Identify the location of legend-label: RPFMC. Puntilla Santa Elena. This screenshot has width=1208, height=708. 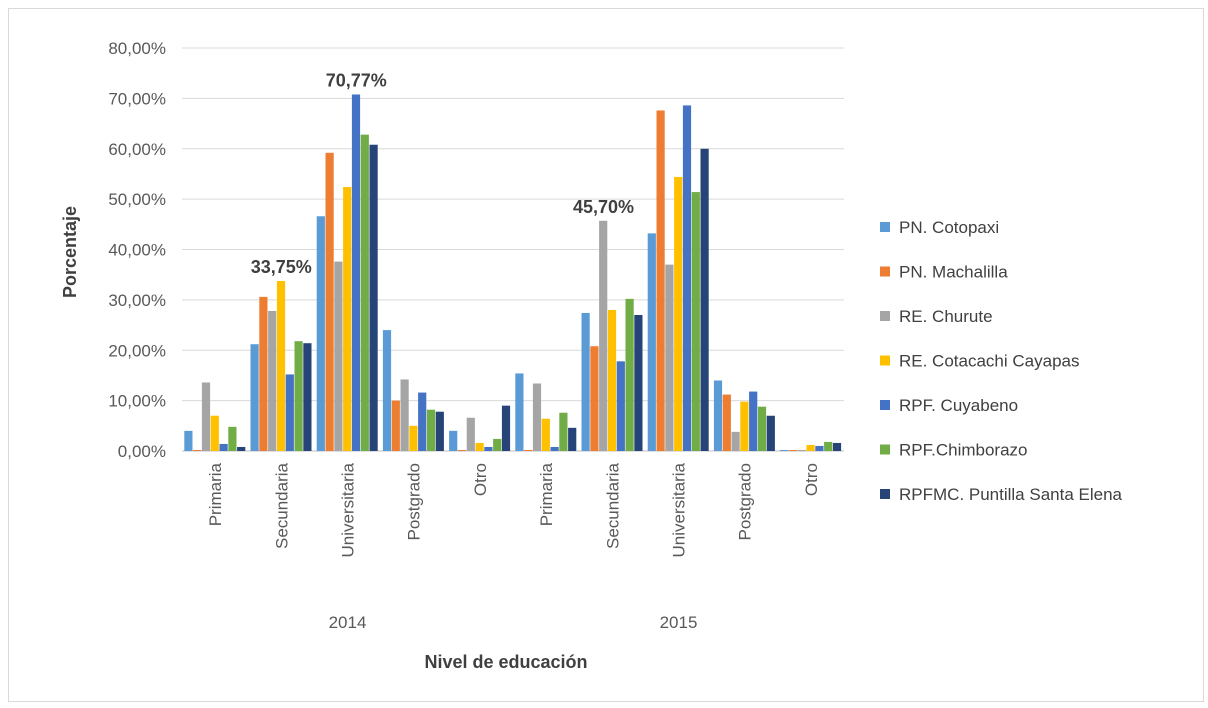
(1011, 494).